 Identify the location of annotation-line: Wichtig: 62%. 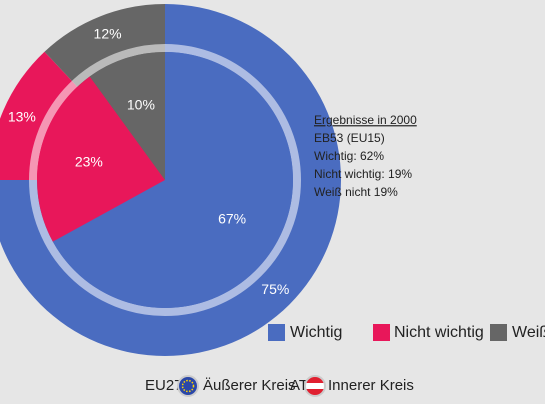
(349, 156).